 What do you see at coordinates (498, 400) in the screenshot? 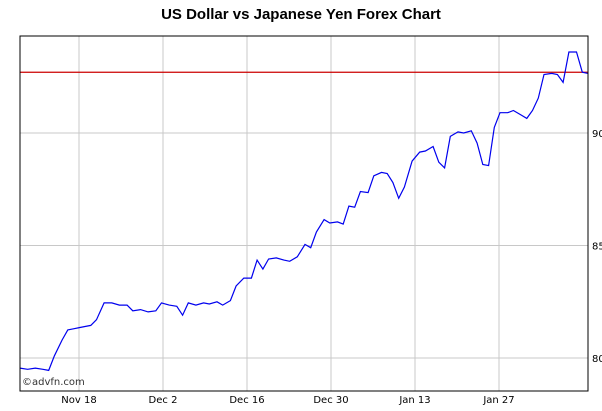
I see `x-tick-label: Jan 27` at bounding box center [498, 400].